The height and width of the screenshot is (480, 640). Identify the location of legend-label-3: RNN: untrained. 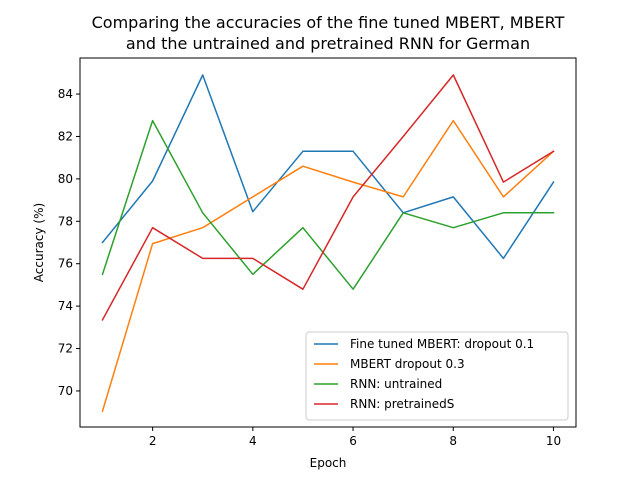
(396, 384).